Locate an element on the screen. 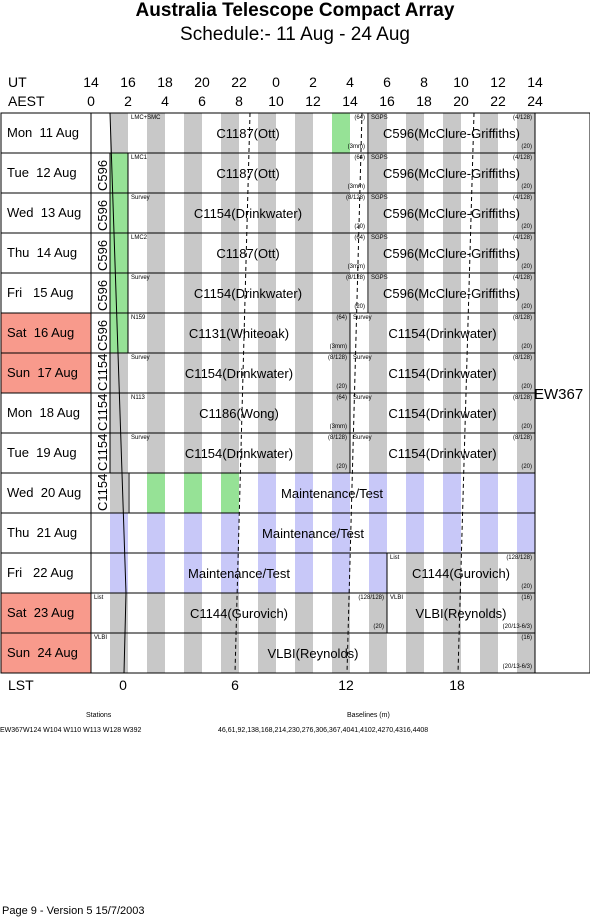 The width and height of the screenshot is (590, 919). project-name: C1144(Gurovich) is located at coordinates (461, 573).